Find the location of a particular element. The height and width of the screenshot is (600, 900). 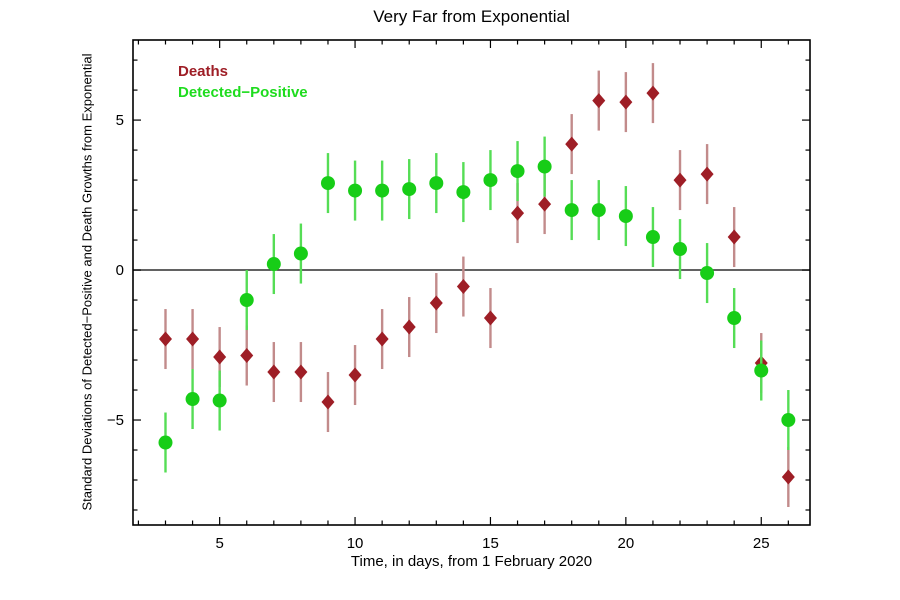

x-tick-label: 25 is located at coordinates (761, 543).